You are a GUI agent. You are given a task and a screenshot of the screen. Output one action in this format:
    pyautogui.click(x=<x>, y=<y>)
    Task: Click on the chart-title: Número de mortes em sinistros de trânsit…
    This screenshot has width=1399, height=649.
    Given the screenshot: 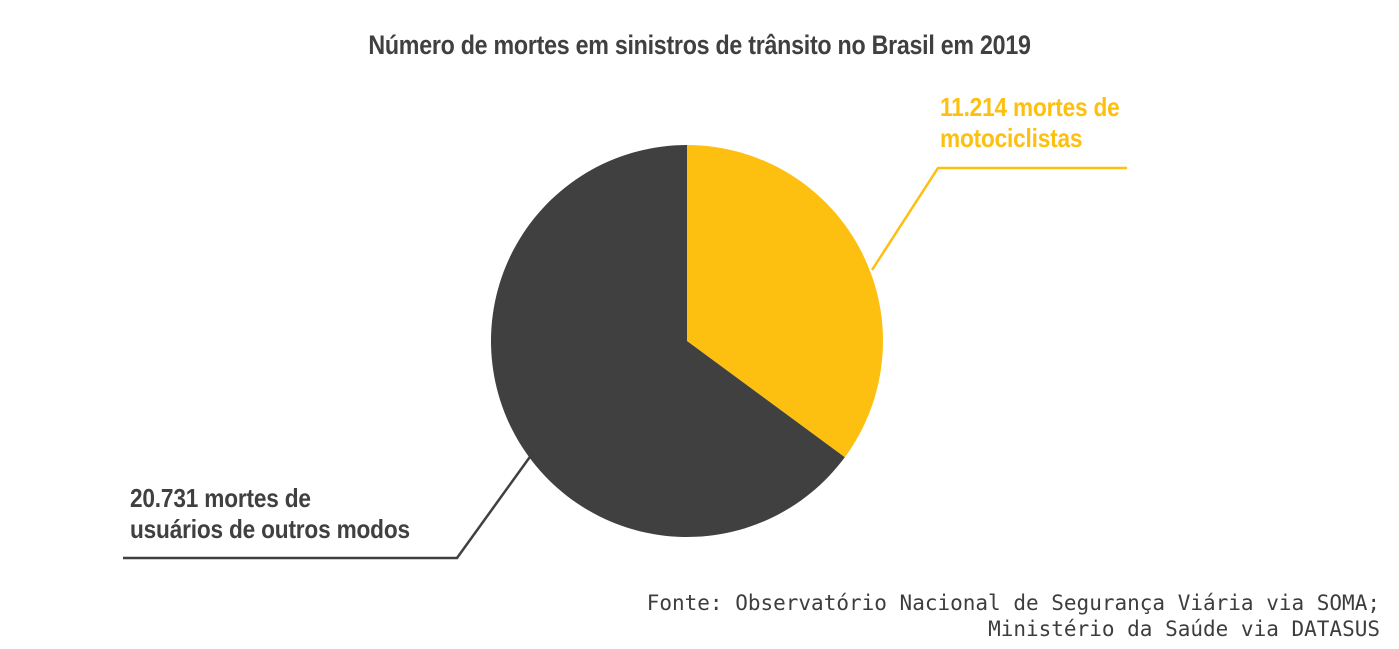 What is the action you would take?
    pyautogui.click(x=699, y=45)
    